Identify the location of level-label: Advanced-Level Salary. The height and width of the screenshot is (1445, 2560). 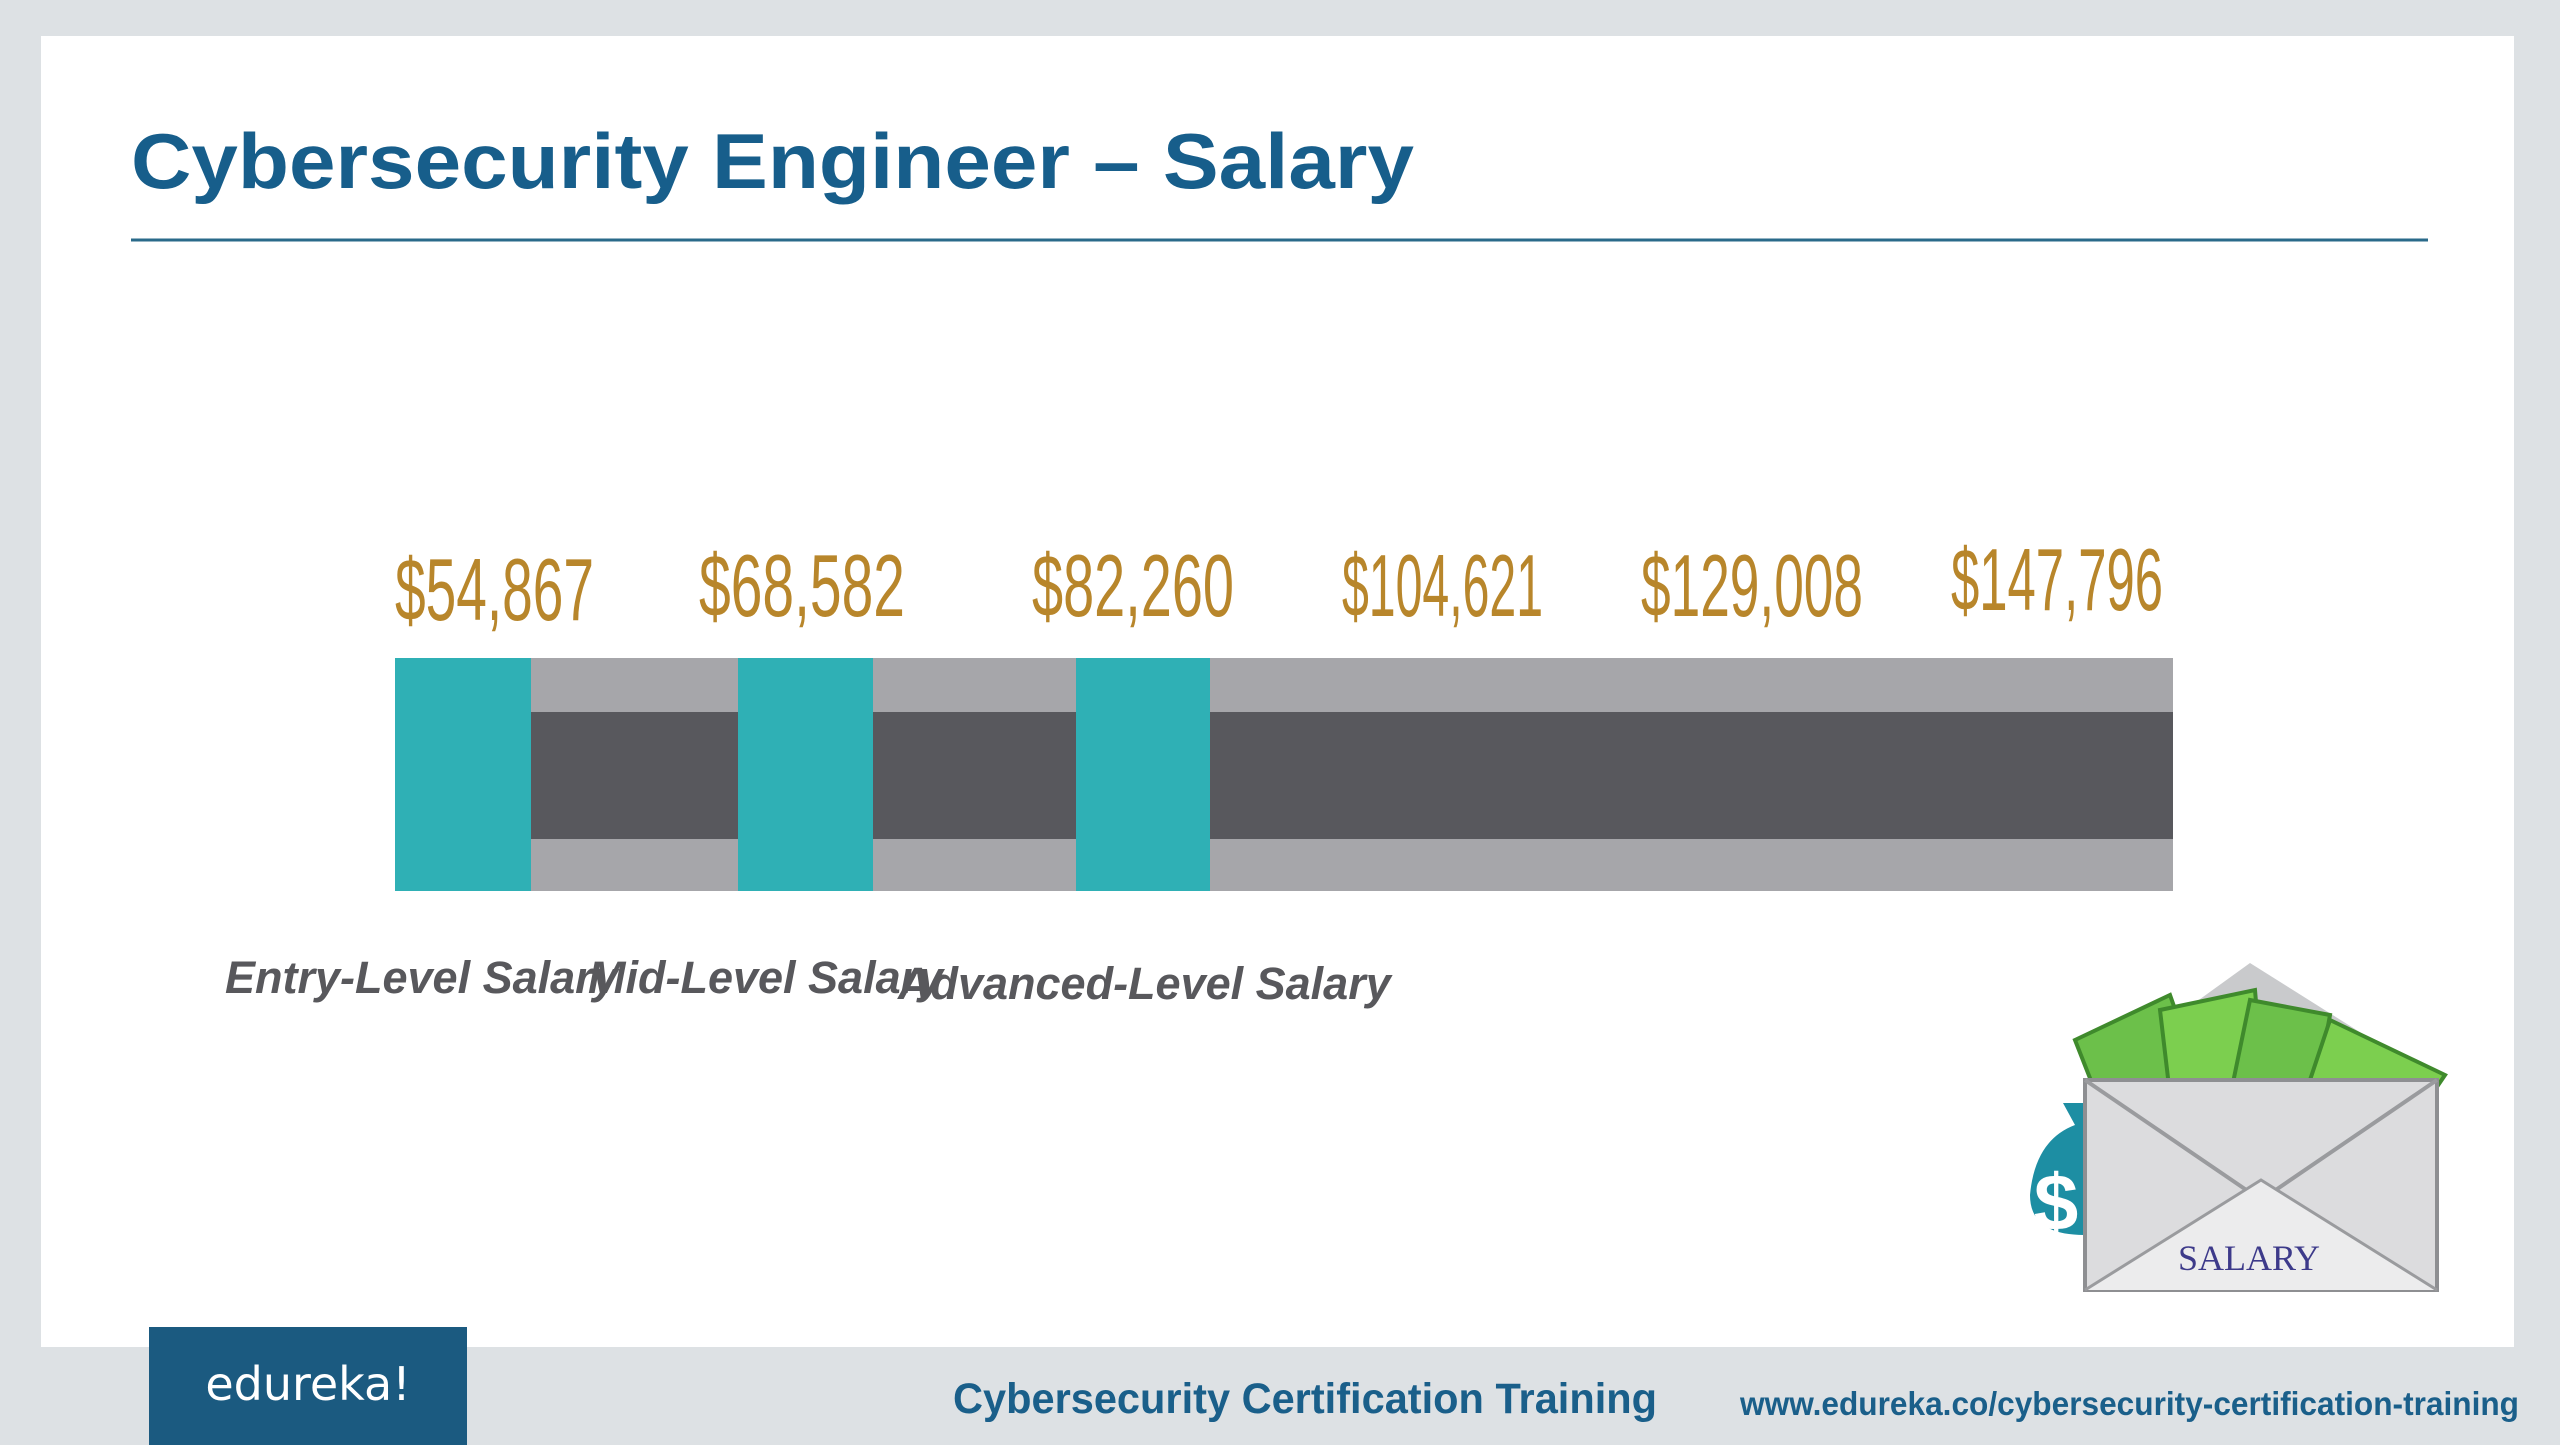
(1145, 983).